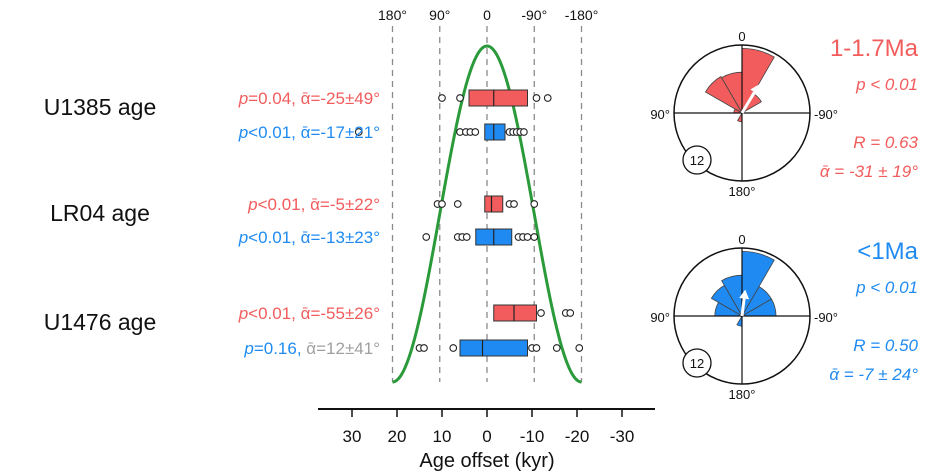  Describe the element at coordinates (442, 436) in the screenshot. I see `x-tick-label: 10` at that location.